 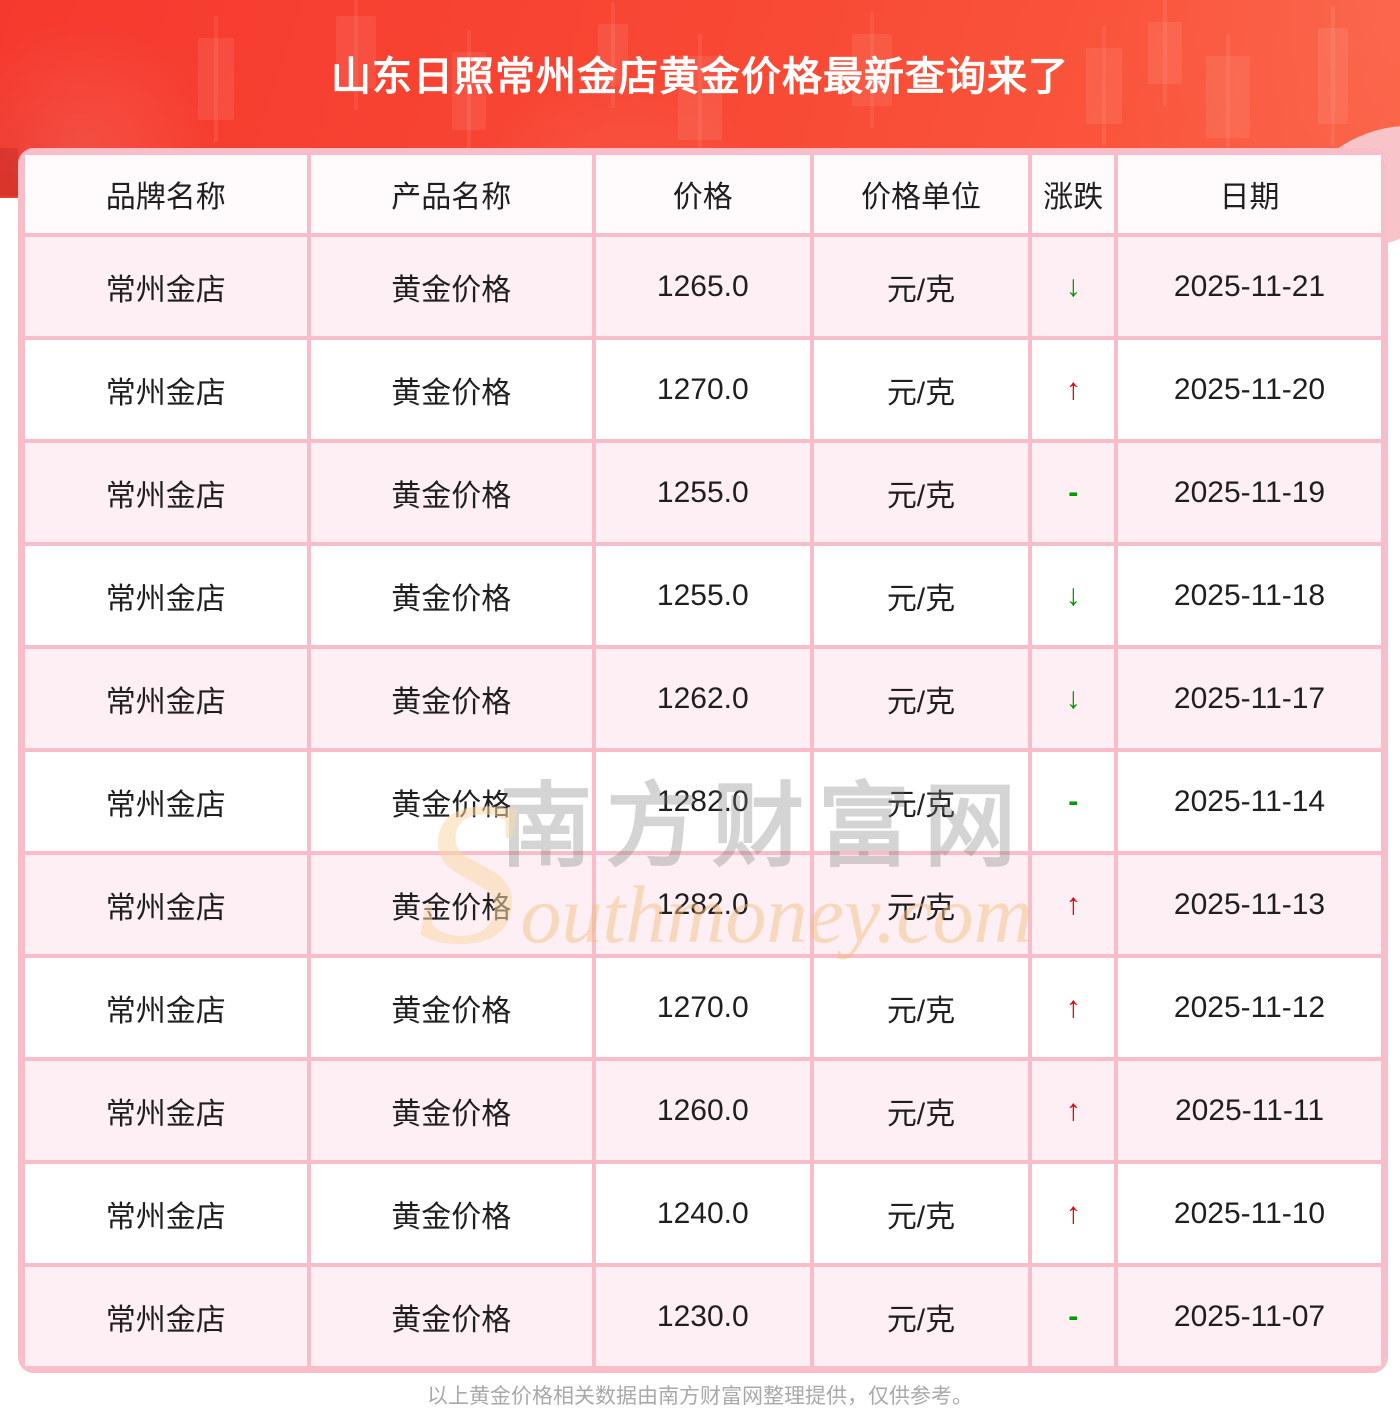 I want to click on table-row: 常州金店 黄金价格 1255.0 元/克 - 2025-11-19, so click(x=703, y=492).